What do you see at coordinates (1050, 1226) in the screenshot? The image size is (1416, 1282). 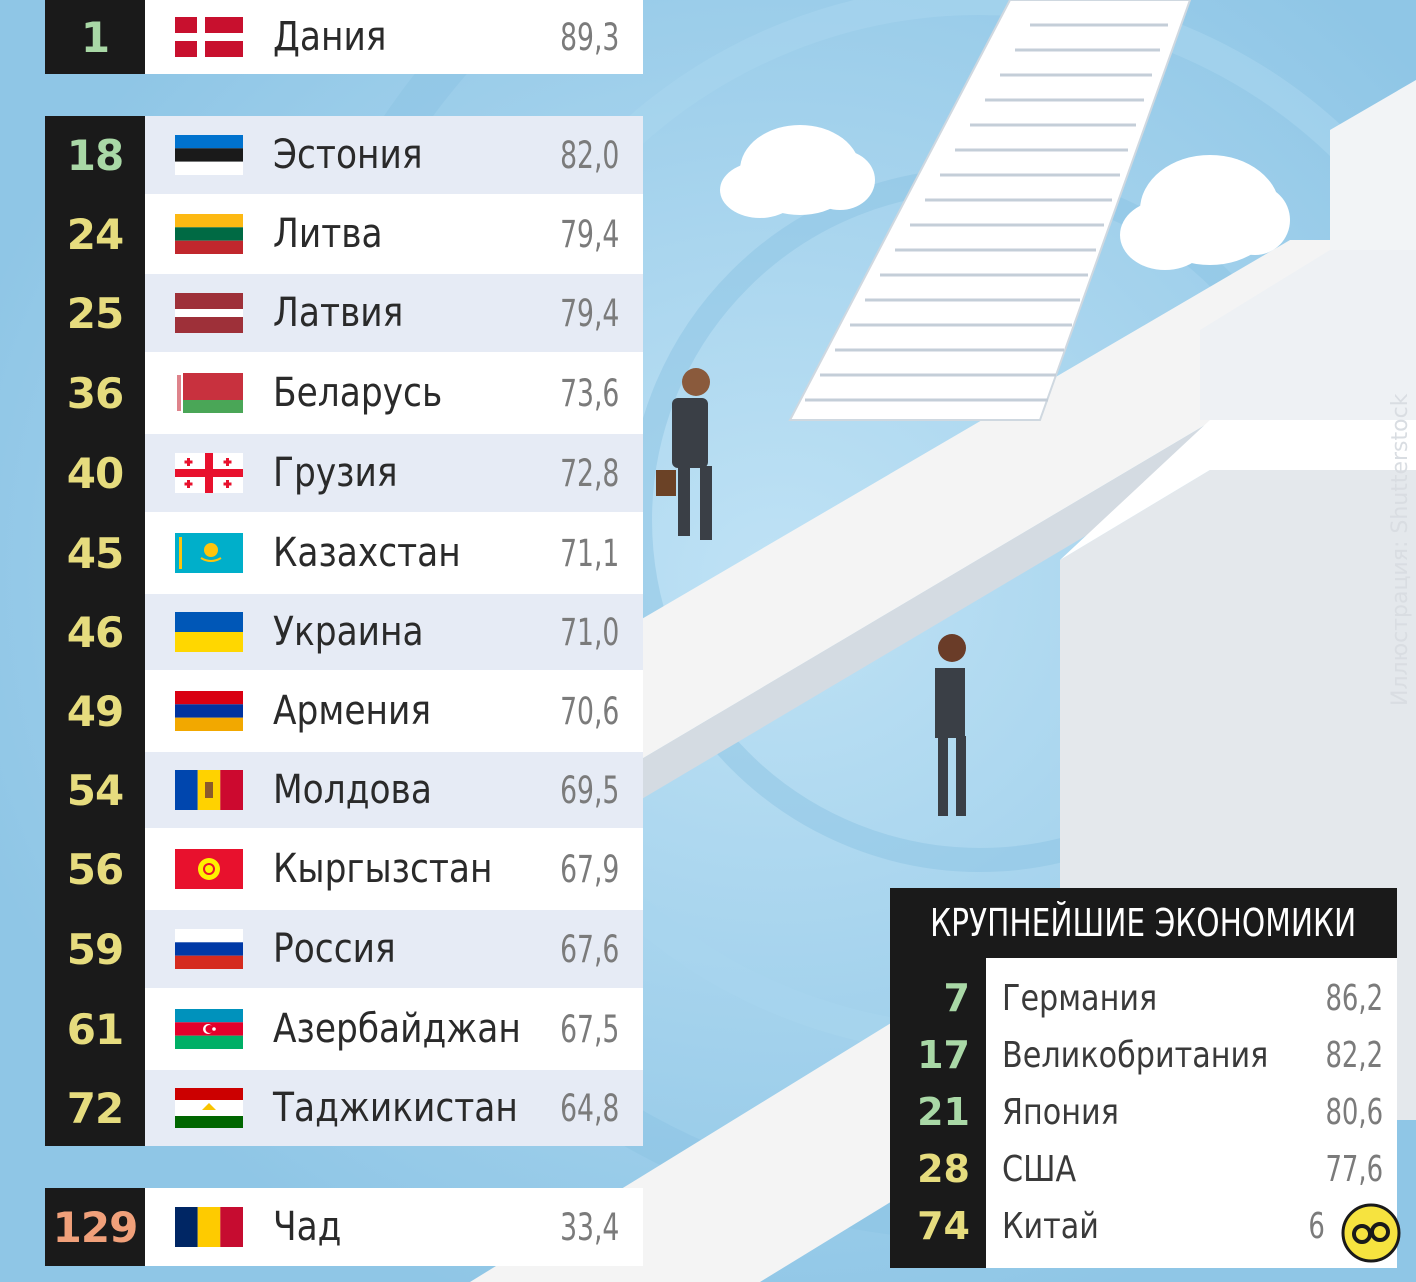 I see `country-name: Китай` at bounding box center [1050, 1226].